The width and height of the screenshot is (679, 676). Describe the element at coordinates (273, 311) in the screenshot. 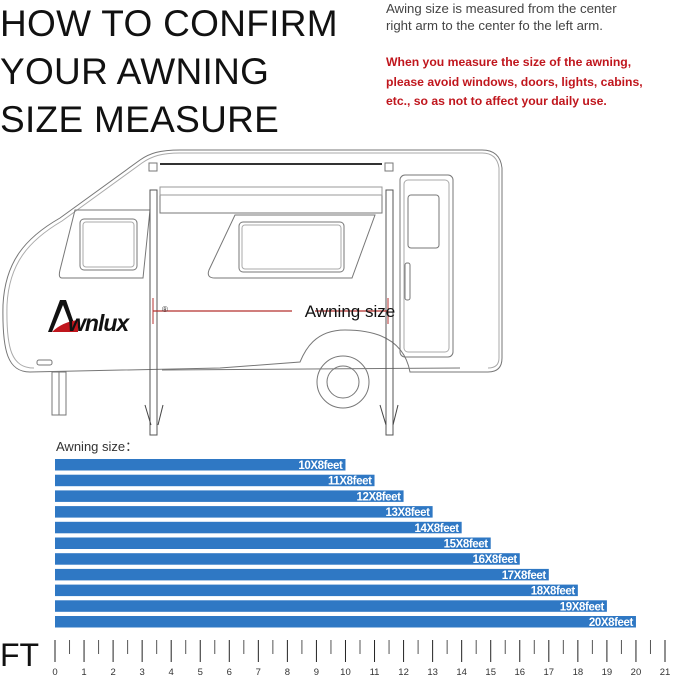

I see `awning-size-indicator: Awning size` at that location.